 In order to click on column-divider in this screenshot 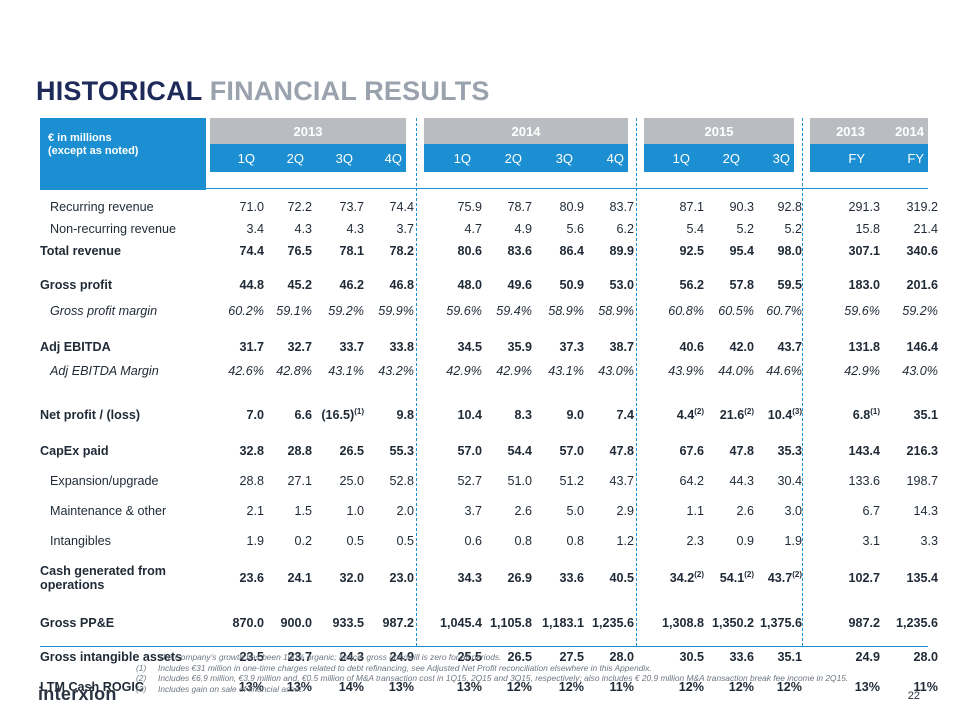, I will do `click(802, 382)`.